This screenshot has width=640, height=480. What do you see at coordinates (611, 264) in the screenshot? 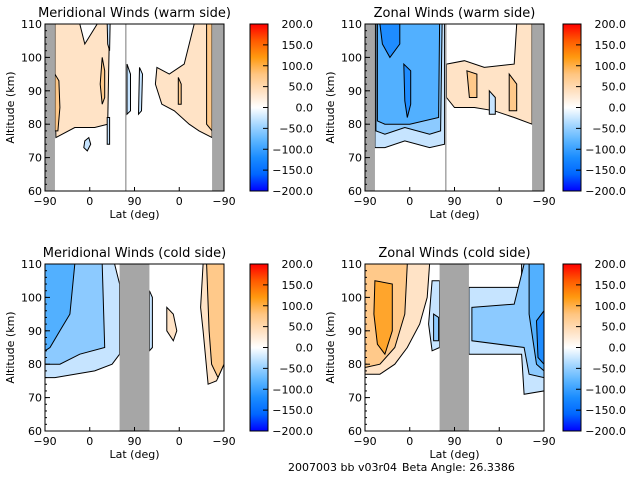
I see `colorbar-tick-label: 200.0` at bounding box center [611, 264].